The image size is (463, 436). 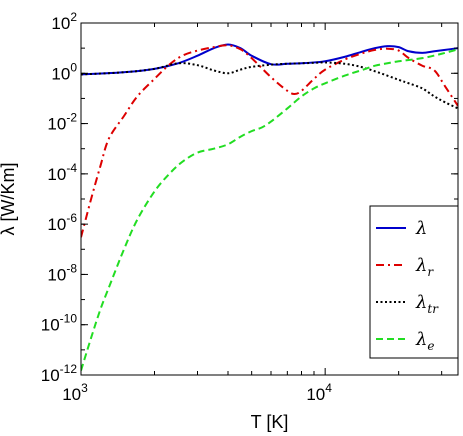 What do you see at coordinates (62, 272) in the screenshot?
I see `y-tick-label: 10⁻⁸` at bounding box center [62, 272].